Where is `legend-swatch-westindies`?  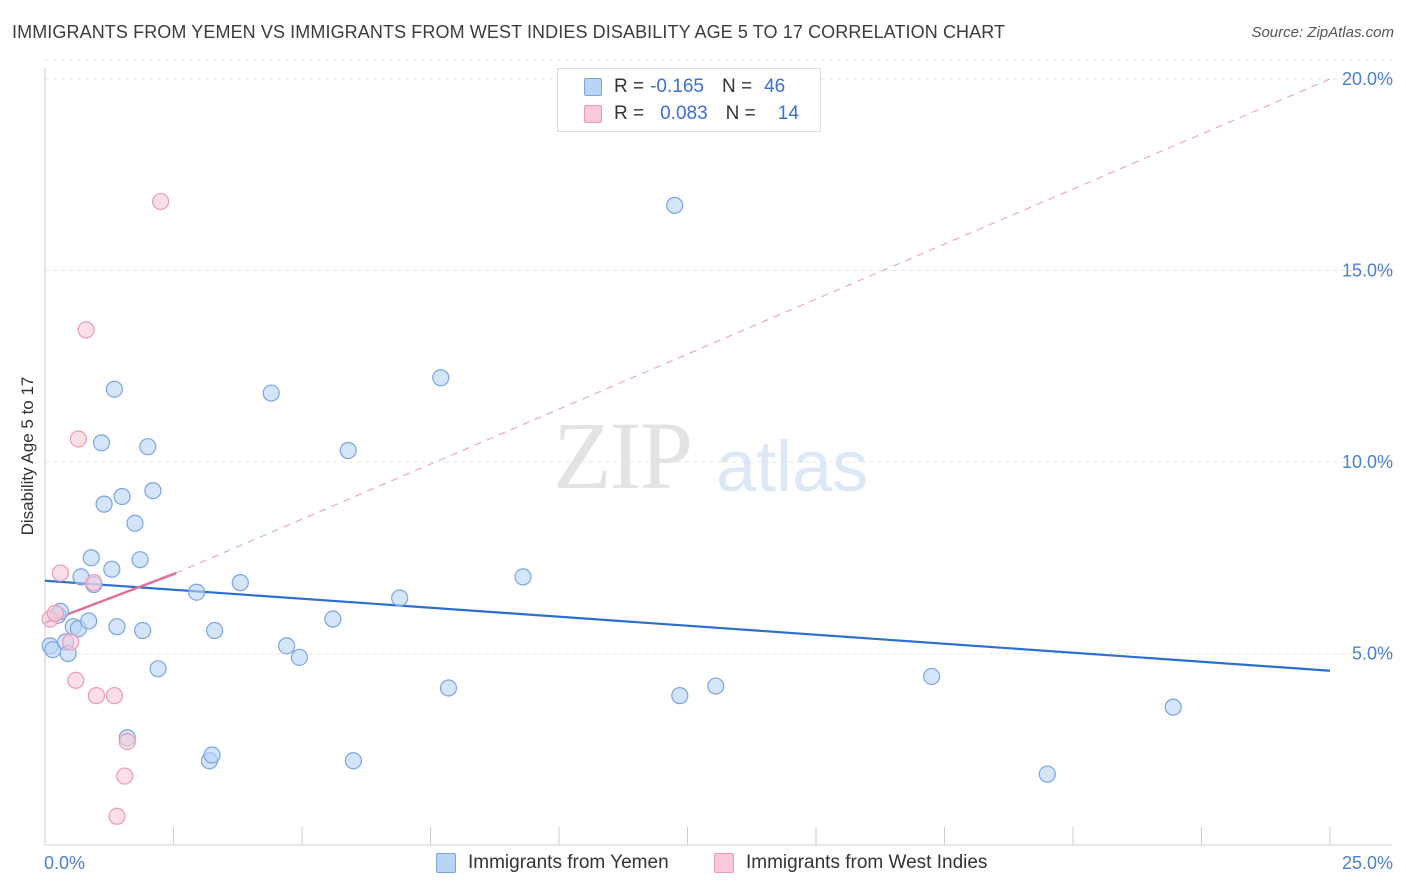 legend-swatch-westindies is located at coordinates (593, 114).